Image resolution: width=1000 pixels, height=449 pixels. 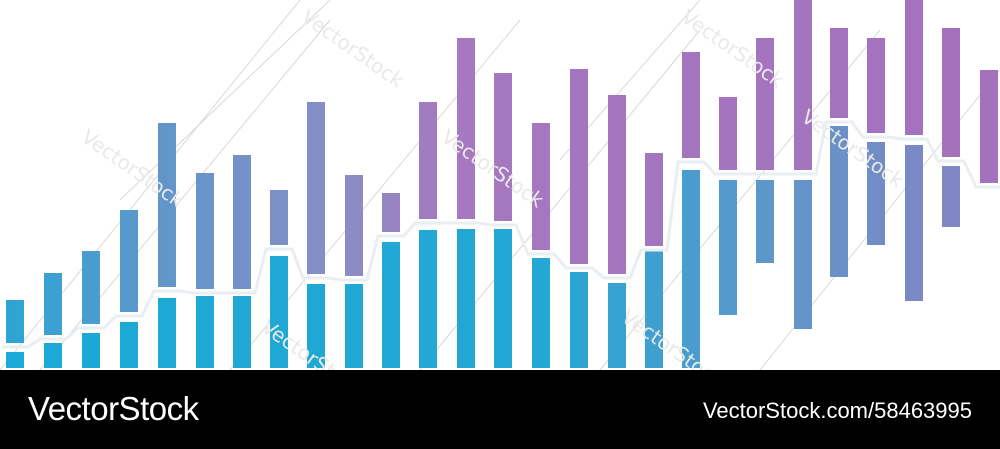 What do you see at coordinates (225, 100) in the screenshot?
I see `watermark-line` at bounding box center [225, 100].